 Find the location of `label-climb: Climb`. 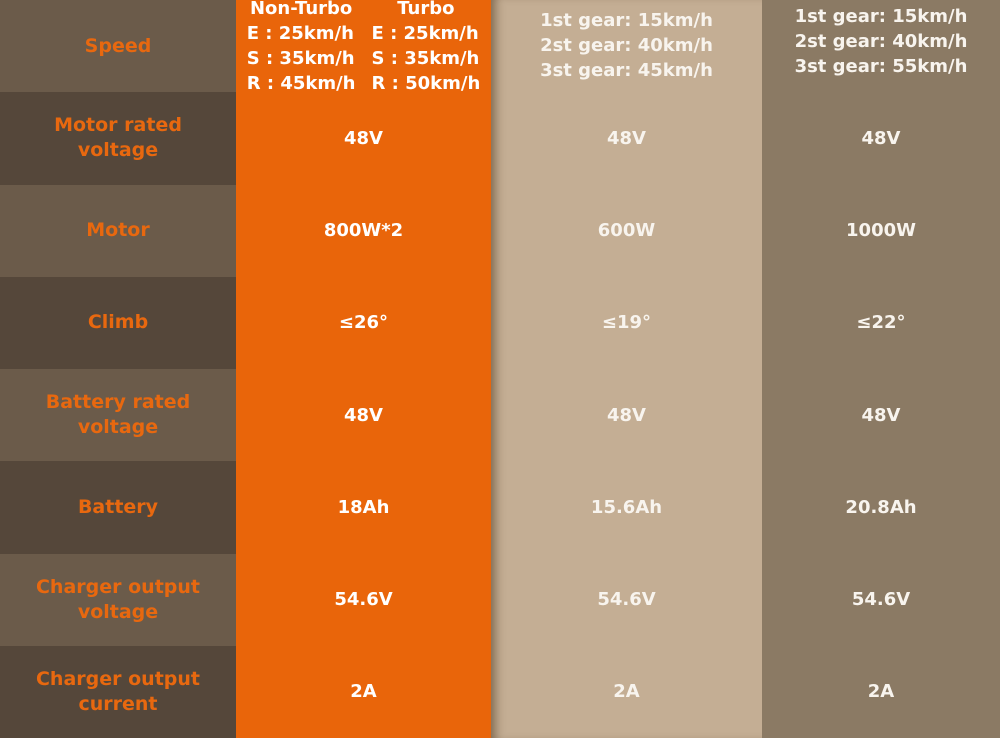

label-climb: Climb is located at coordinates (118, 322).